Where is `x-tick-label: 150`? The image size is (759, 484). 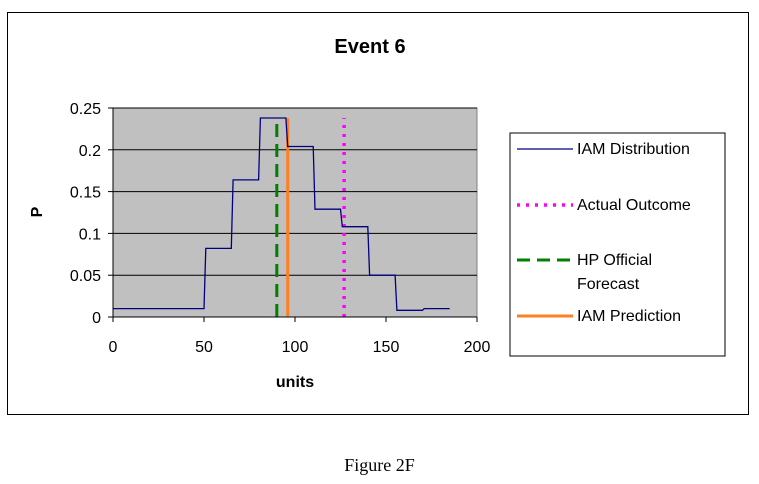
x-tick-label: 150 is located at coordinates (386, 347).